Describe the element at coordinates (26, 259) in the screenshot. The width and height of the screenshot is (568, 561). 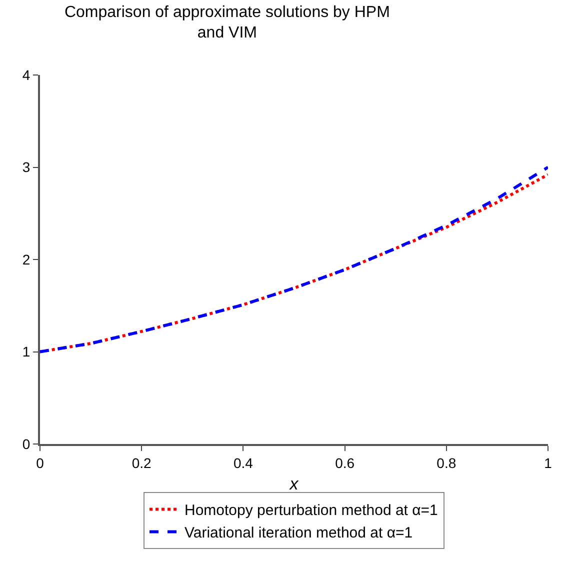
I see `y-tick-label: 2` at that location.